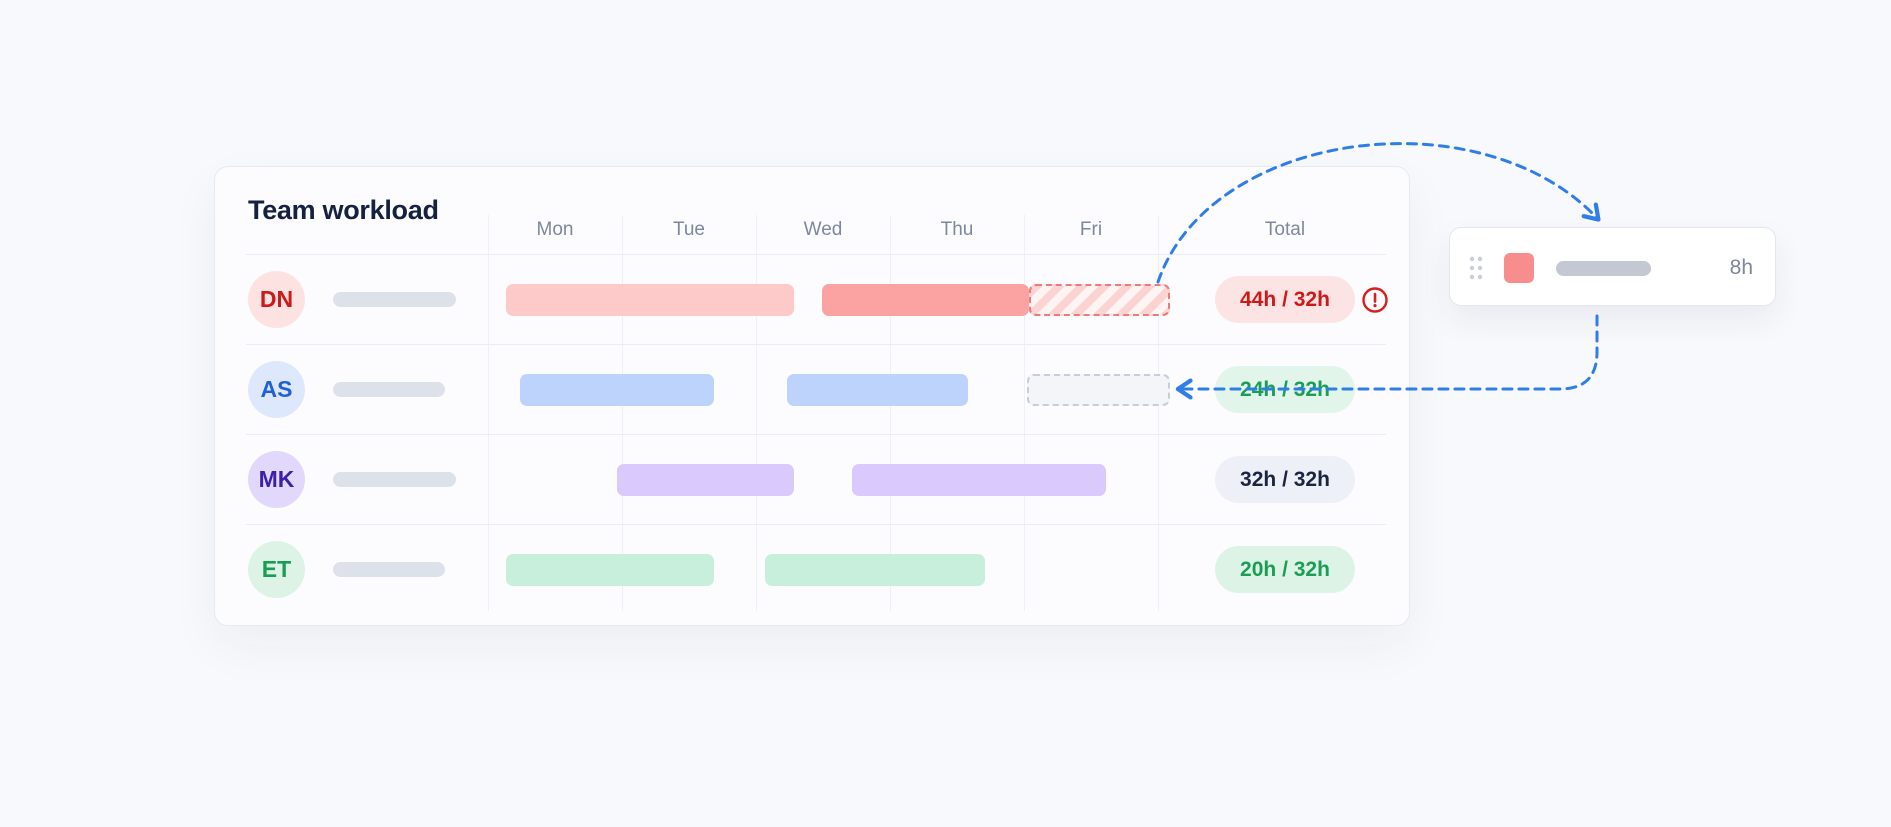 The image size is (1891, 827). Describe the element at coordinates (1099, 300) in the screenshot. I see `overbooked-task-bar` at that location.